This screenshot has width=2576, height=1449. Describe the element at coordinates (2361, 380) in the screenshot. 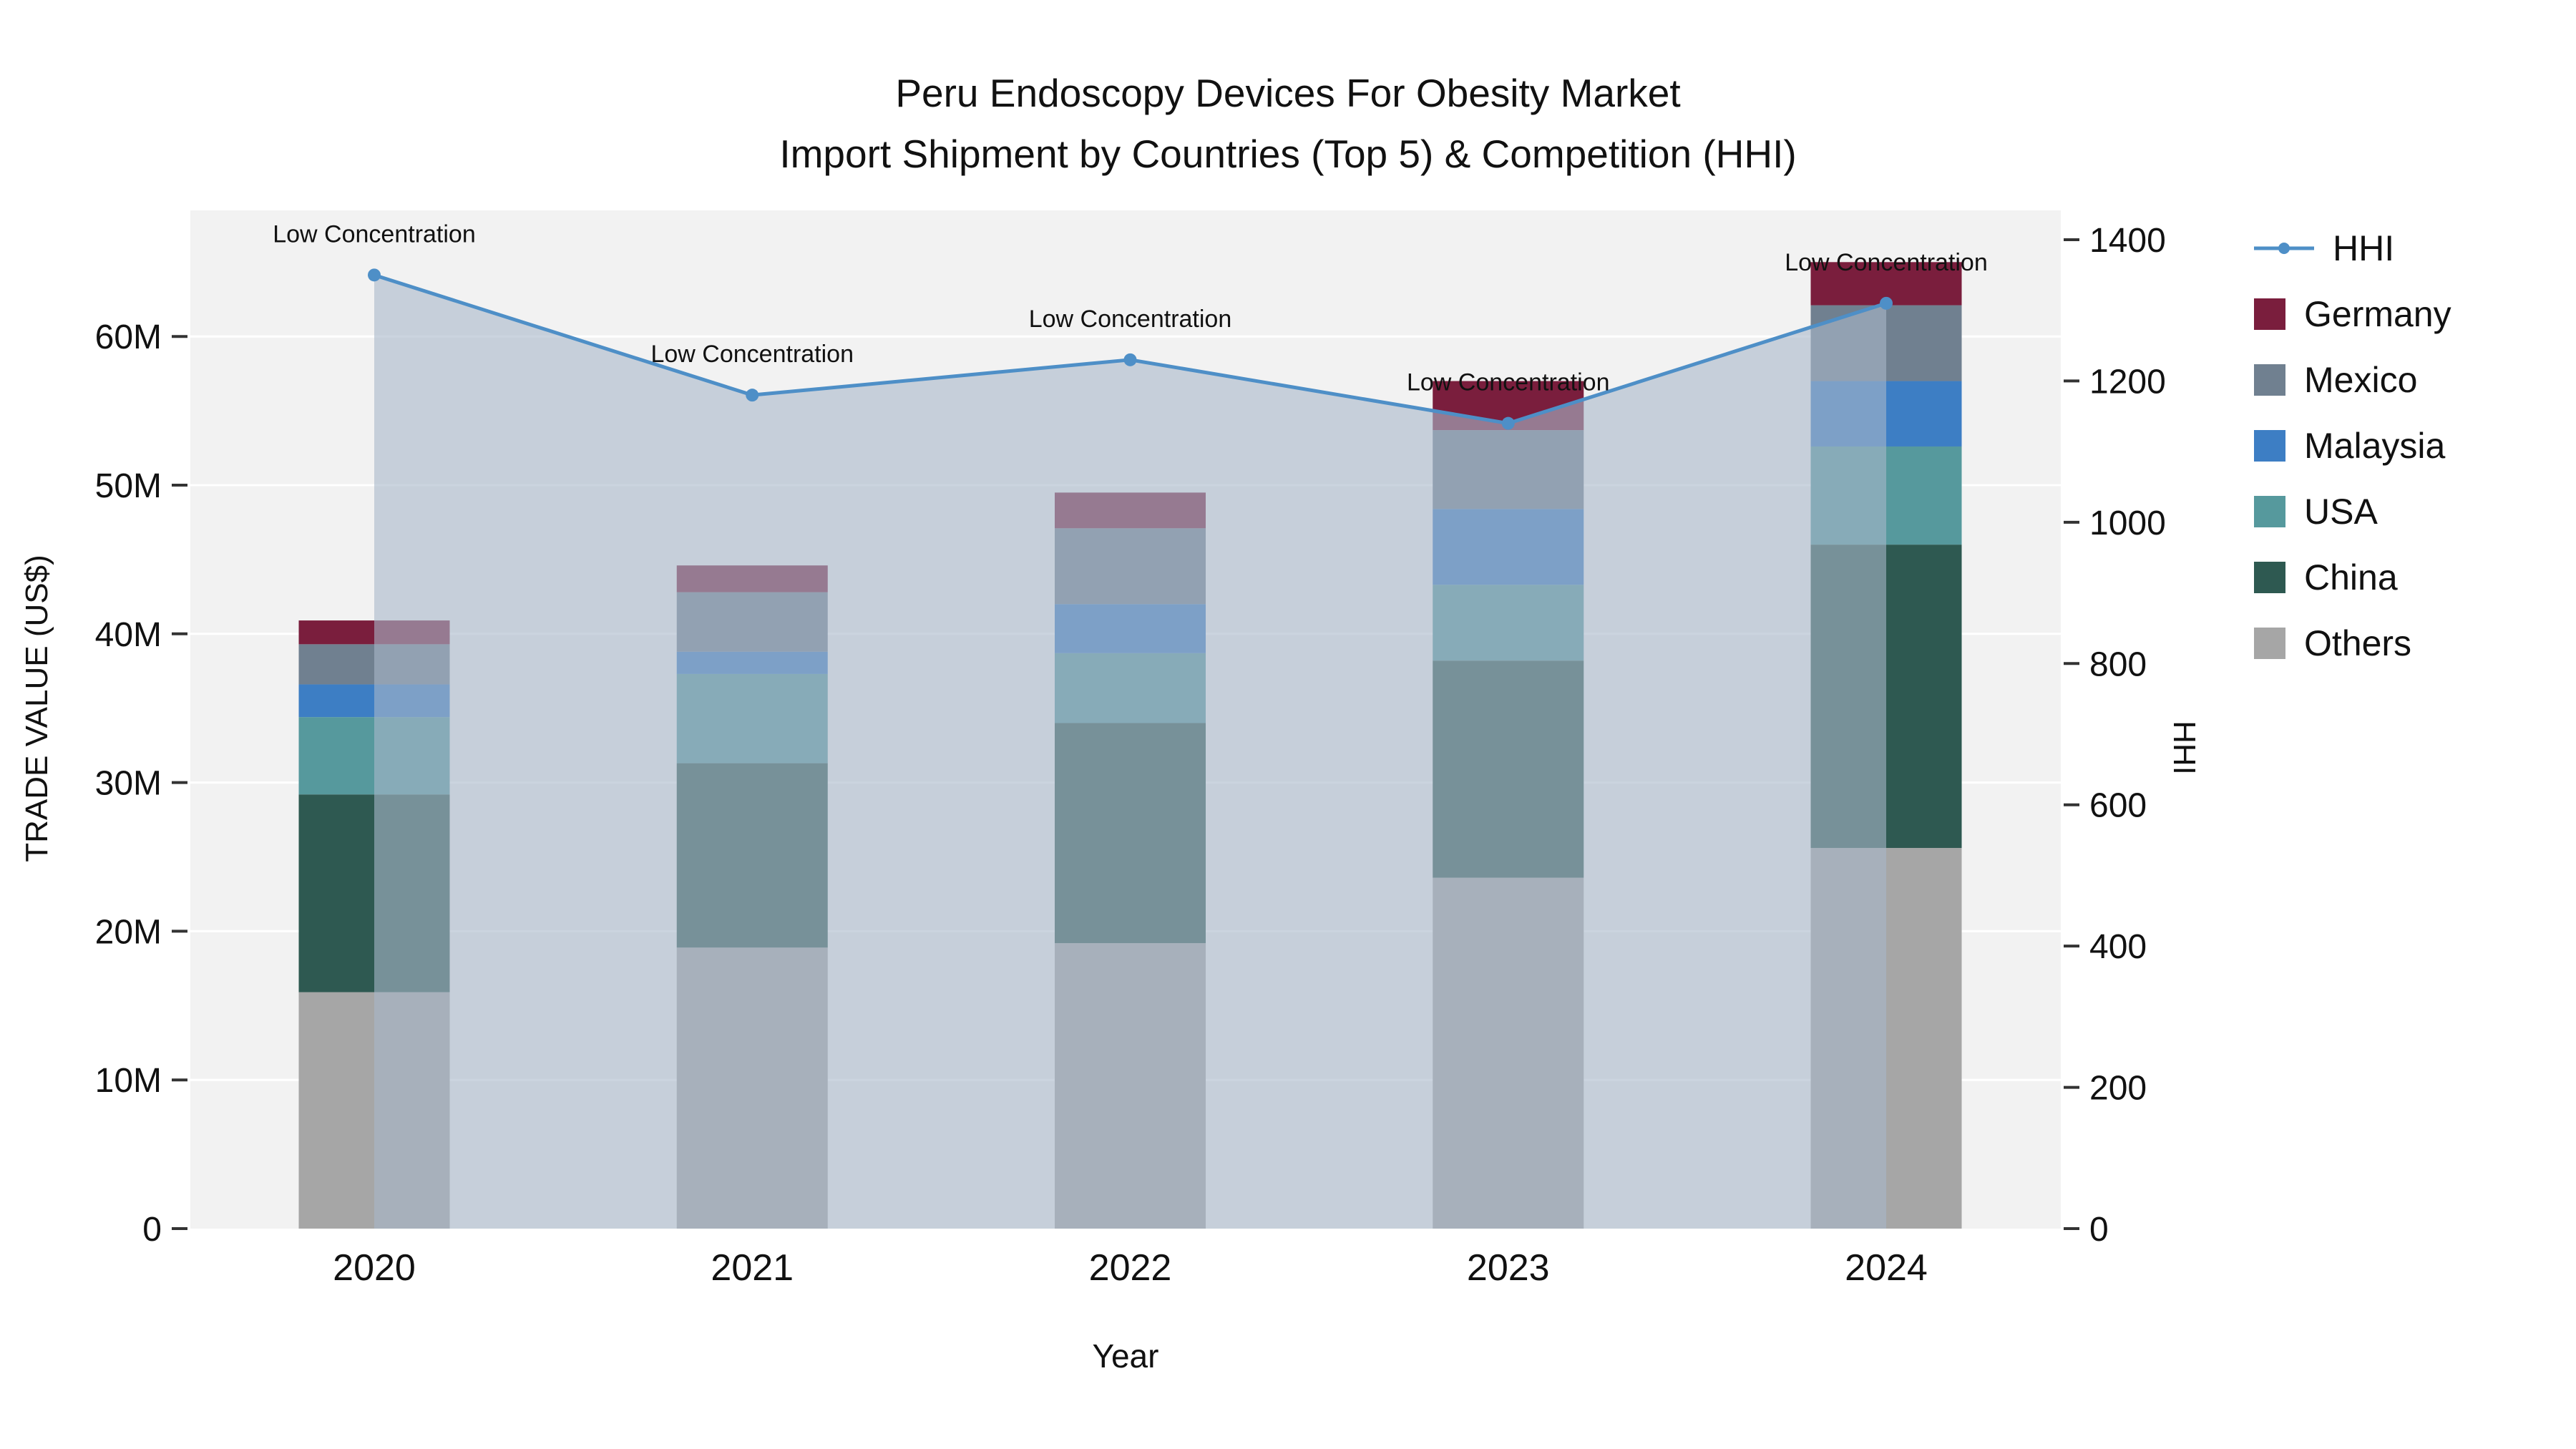

I see `legend-label: Mexico` at that location.